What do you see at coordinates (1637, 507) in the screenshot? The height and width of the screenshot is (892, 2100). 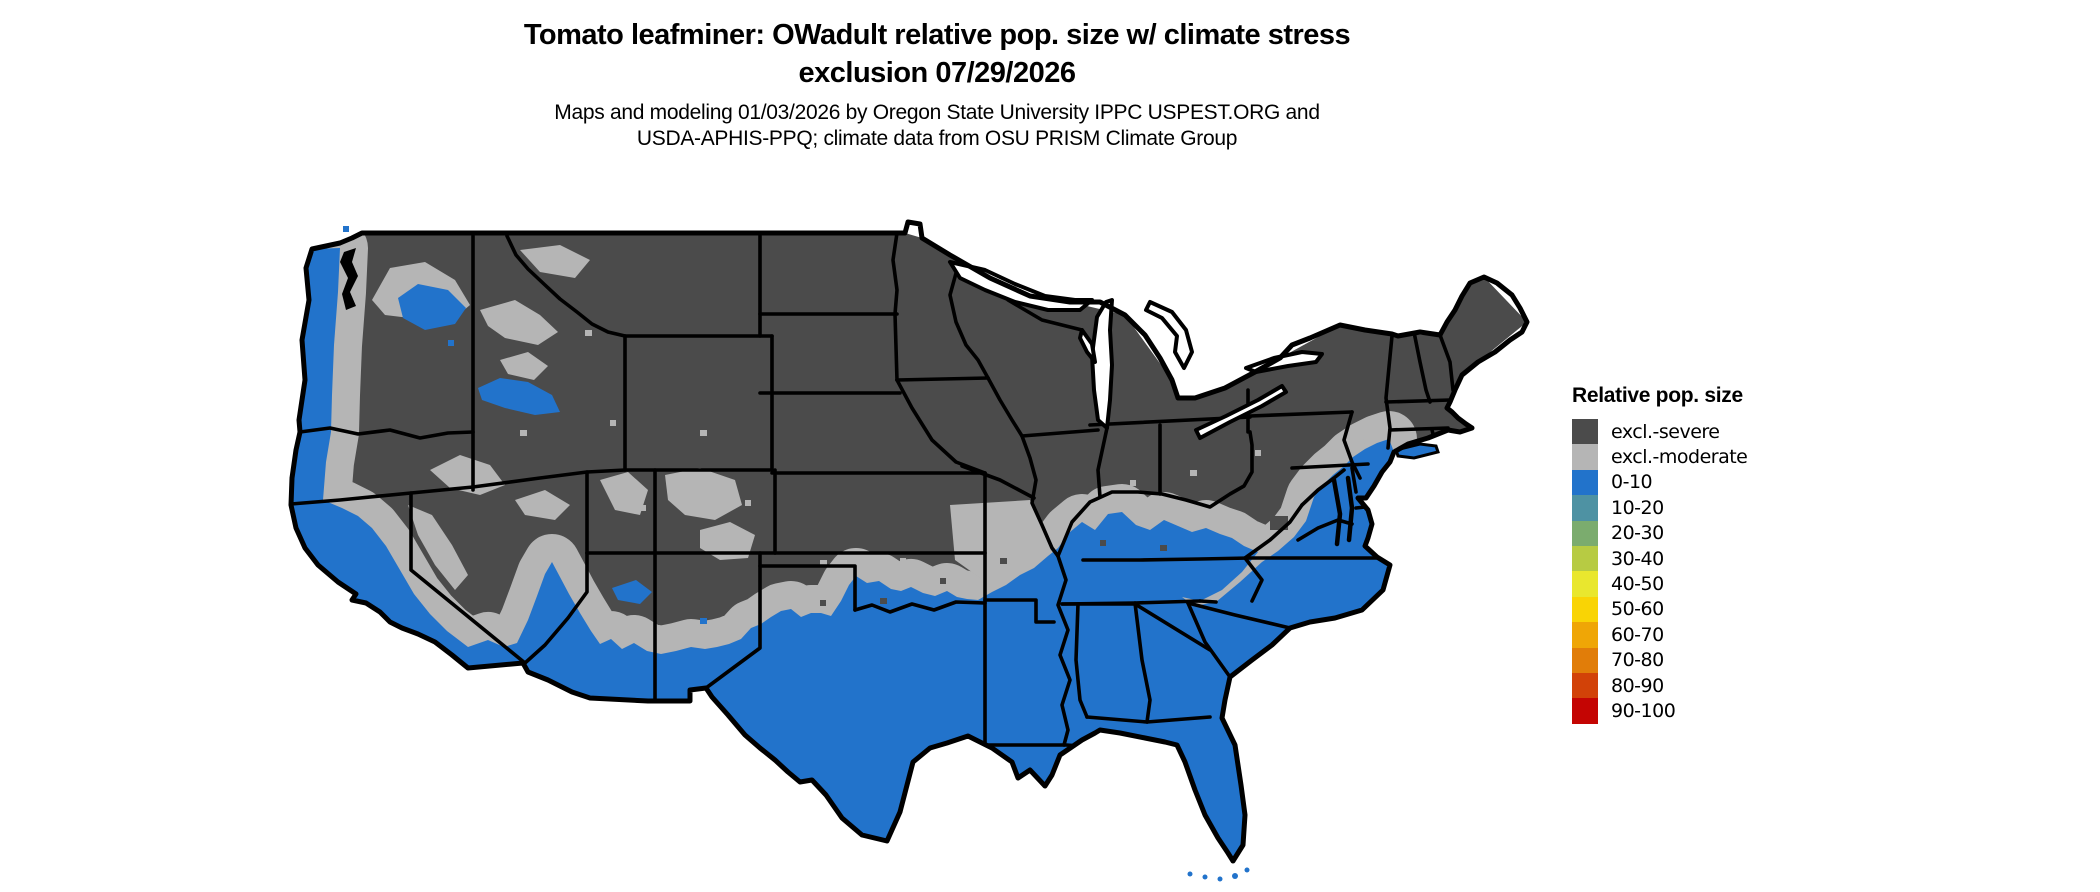 I see `legend-label: 10-20` at bounding box center [1637, 507].